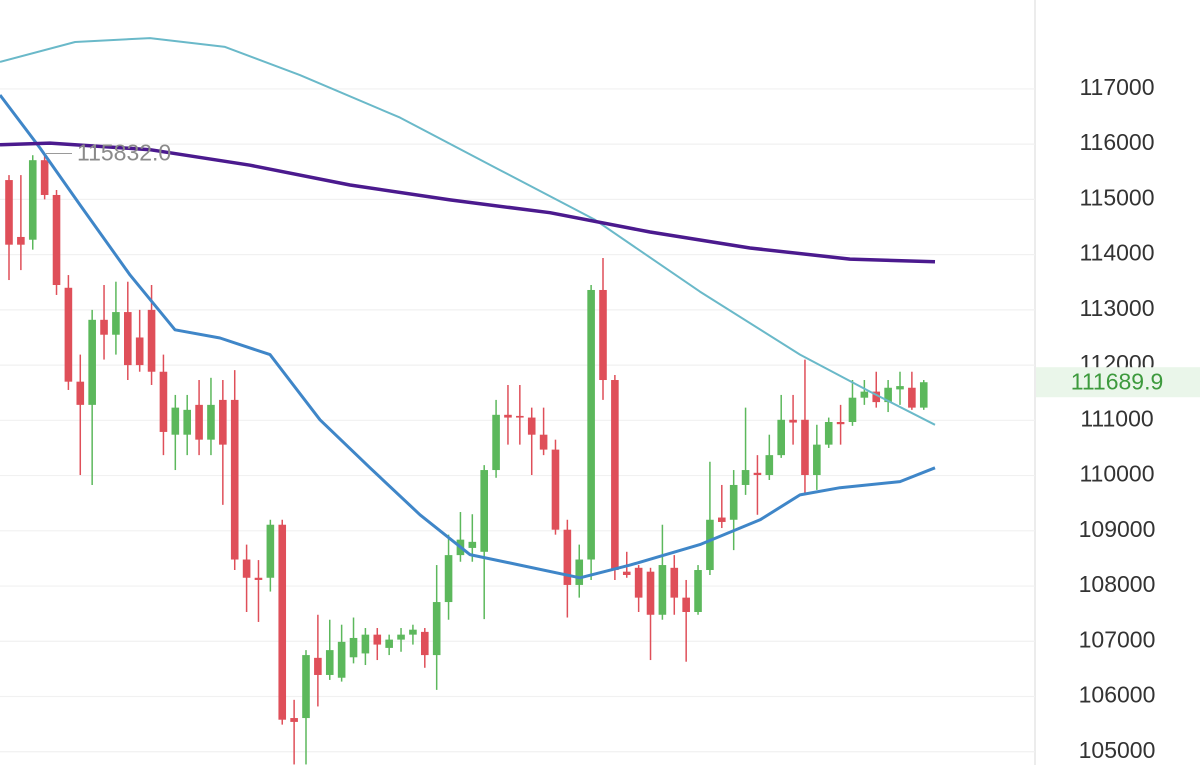  Describe the element at coordinates (1116, 418) in the screenshot. I see `y-tick-label: 111000` at that location.